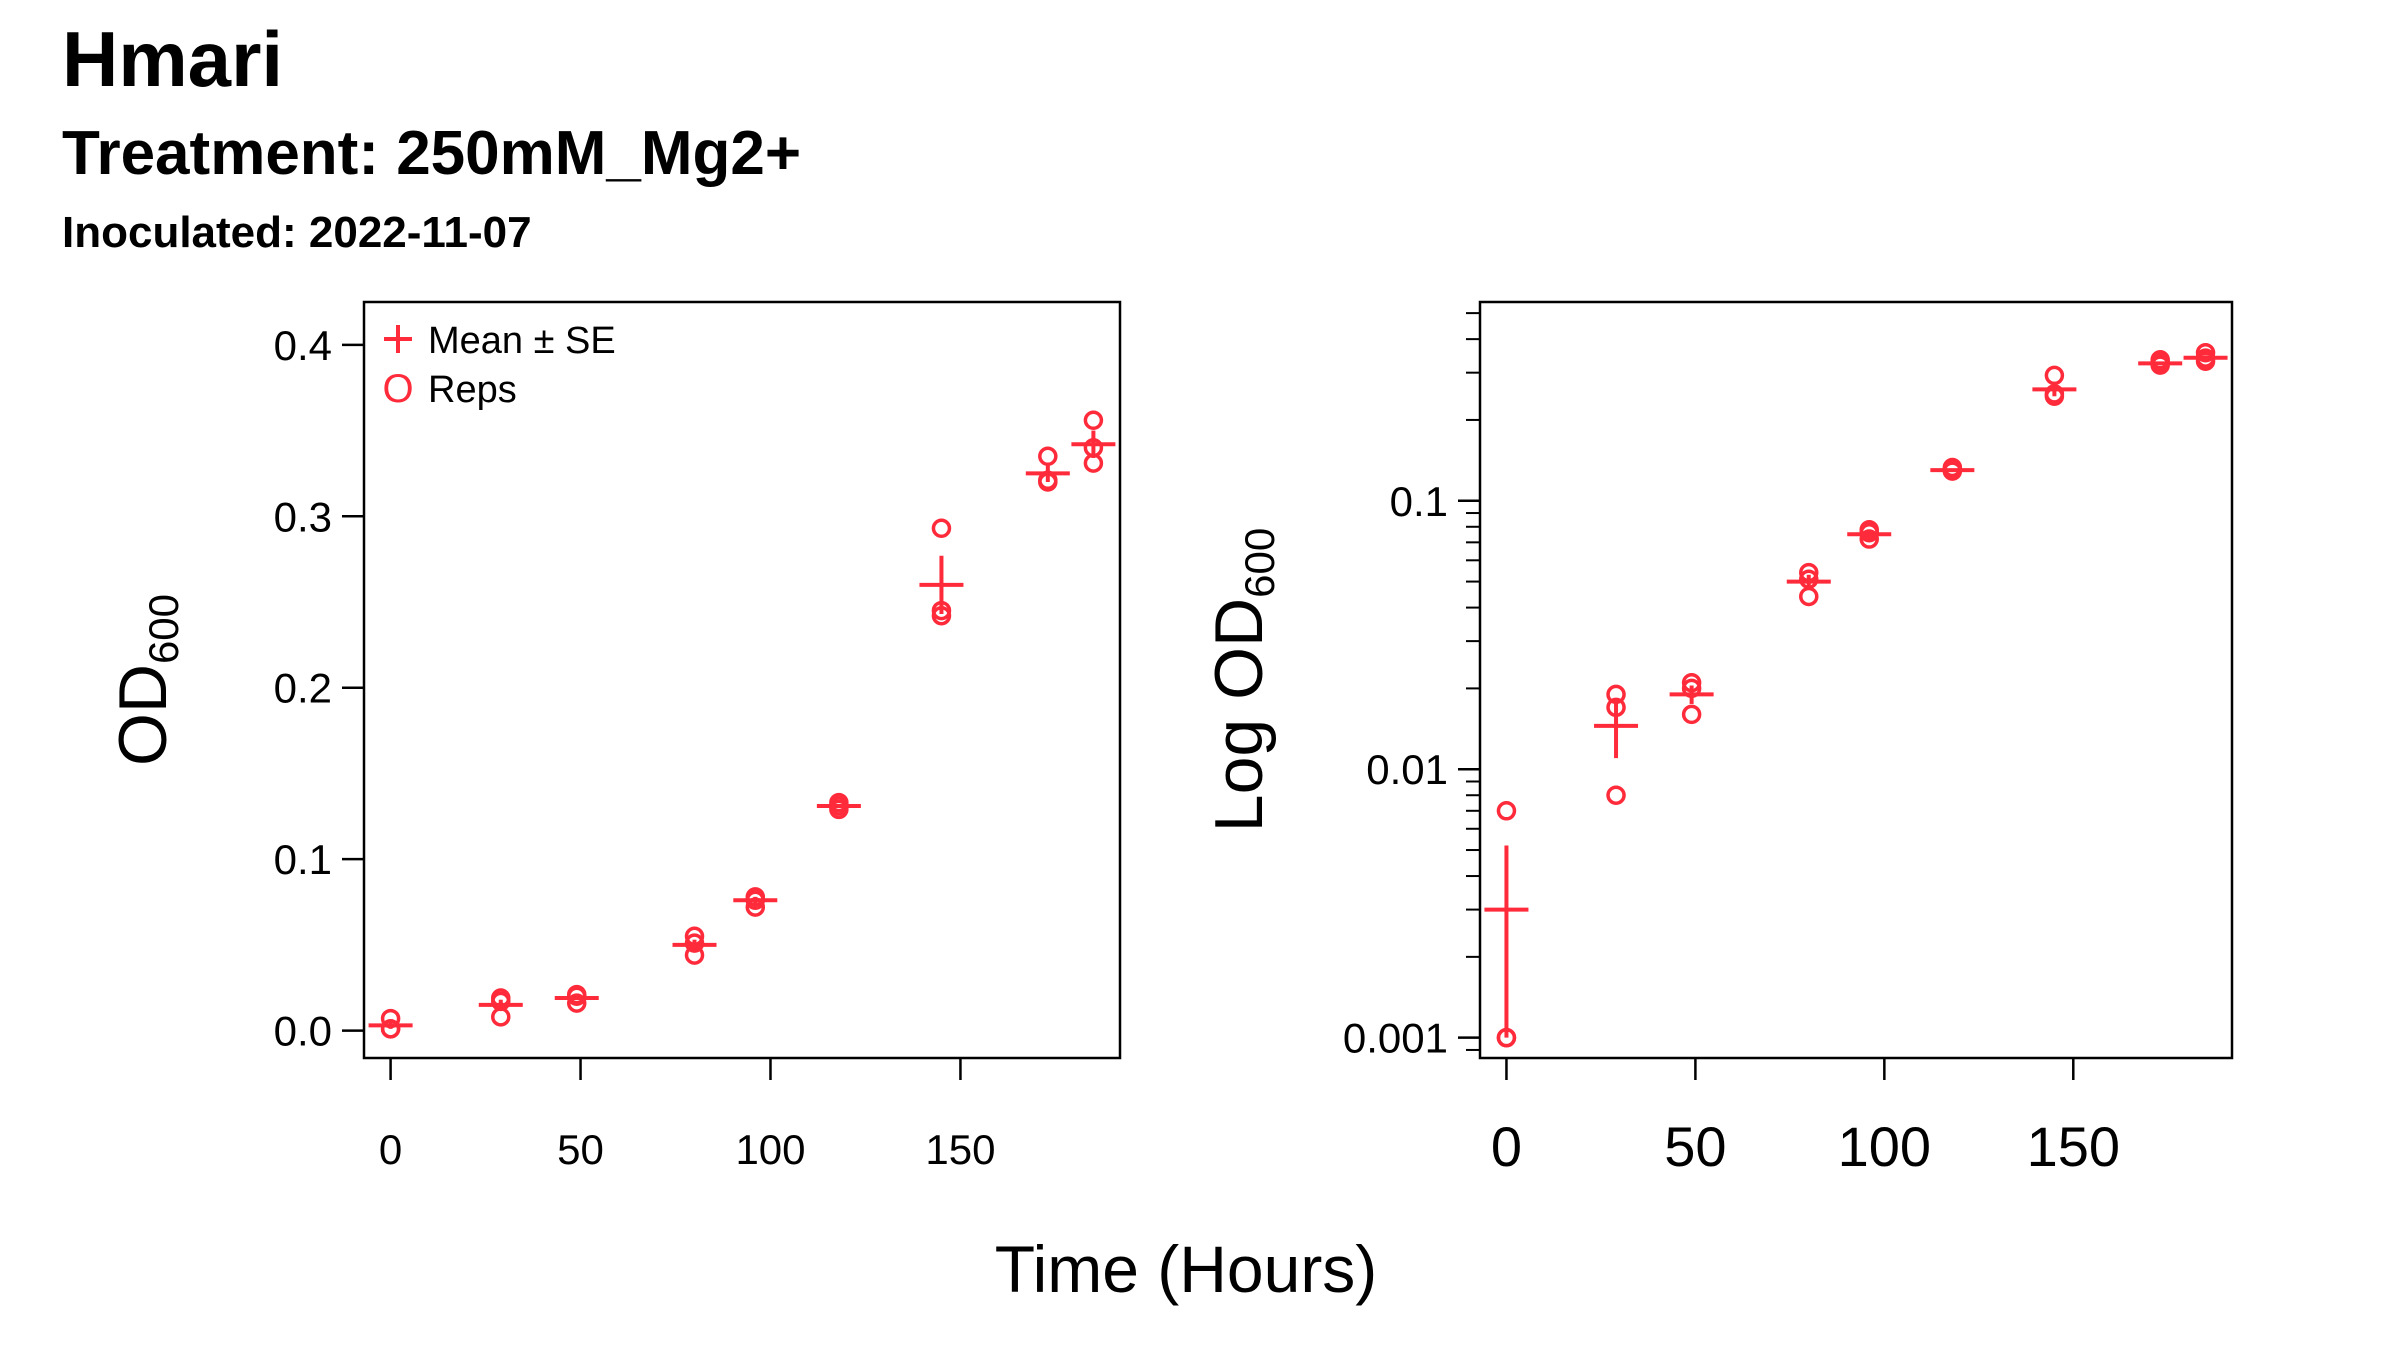  Describe the element at coordinates (303, 688) in the screenshot. I see `y-tick-label: 0.2` at that location.